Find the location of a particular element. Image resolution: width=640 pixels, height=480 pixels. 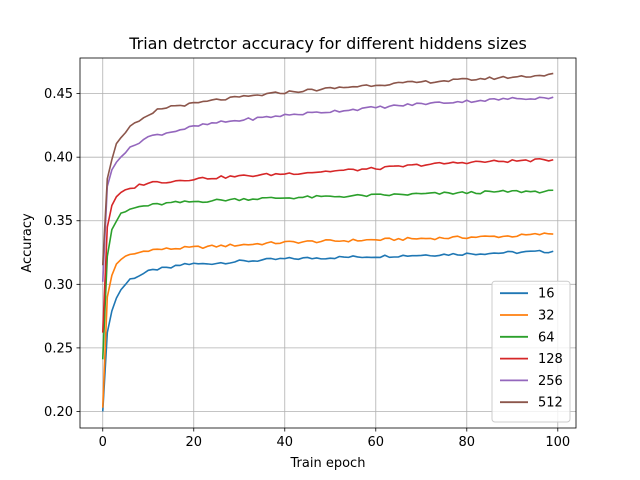

legend-label-128: 128 is located at coordinates (550, 359).